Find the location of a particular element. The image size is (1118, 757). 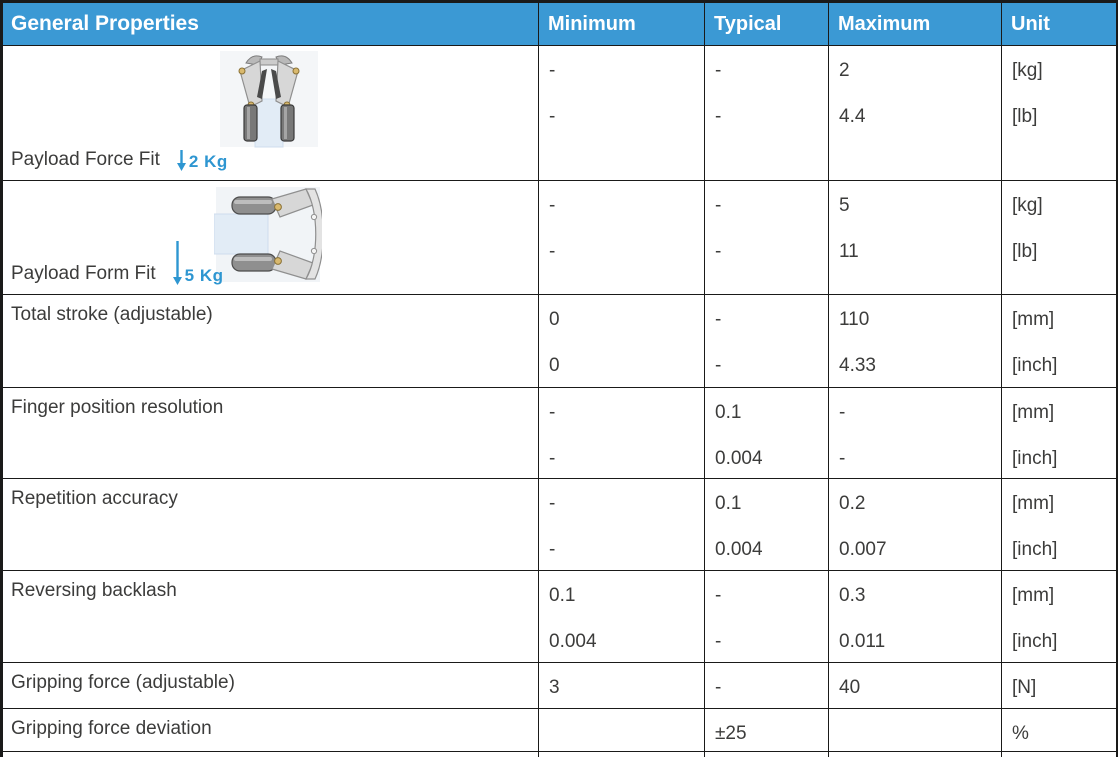

header-maximum: Maximum is located at coordinates (914, 24).